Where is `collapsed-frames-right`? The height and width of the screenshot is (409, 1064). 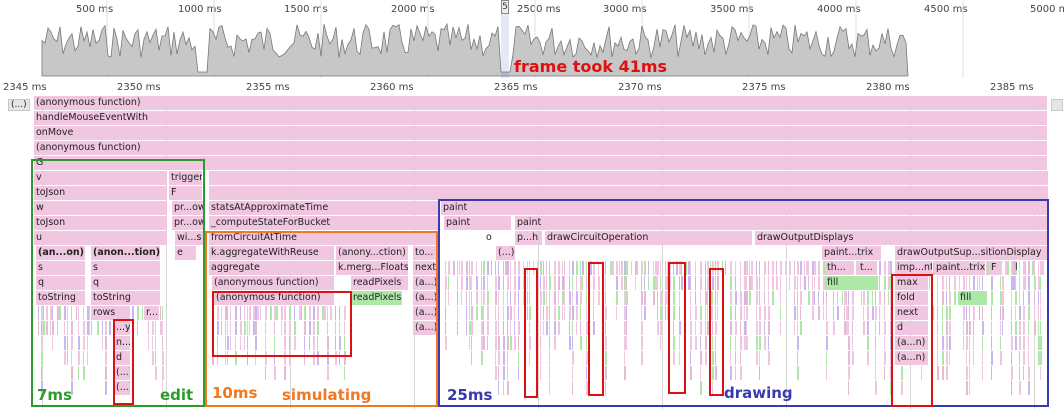 collapsed-frames-right is located at coordinates (1057, 105).